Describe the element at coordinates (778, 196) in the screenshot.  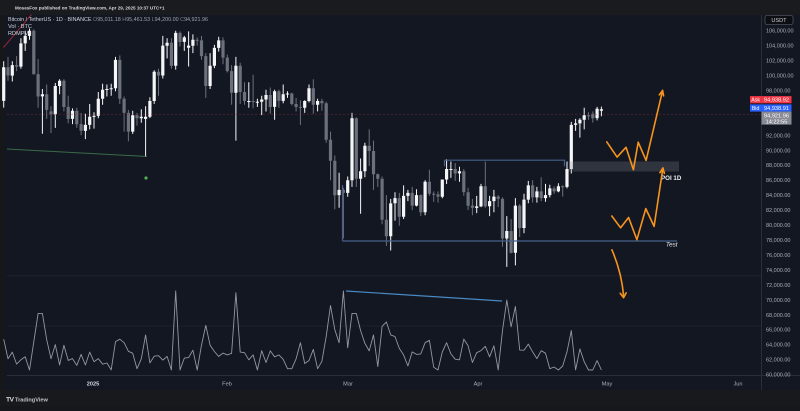
I see `svg-text: 84,000.00` at that location.